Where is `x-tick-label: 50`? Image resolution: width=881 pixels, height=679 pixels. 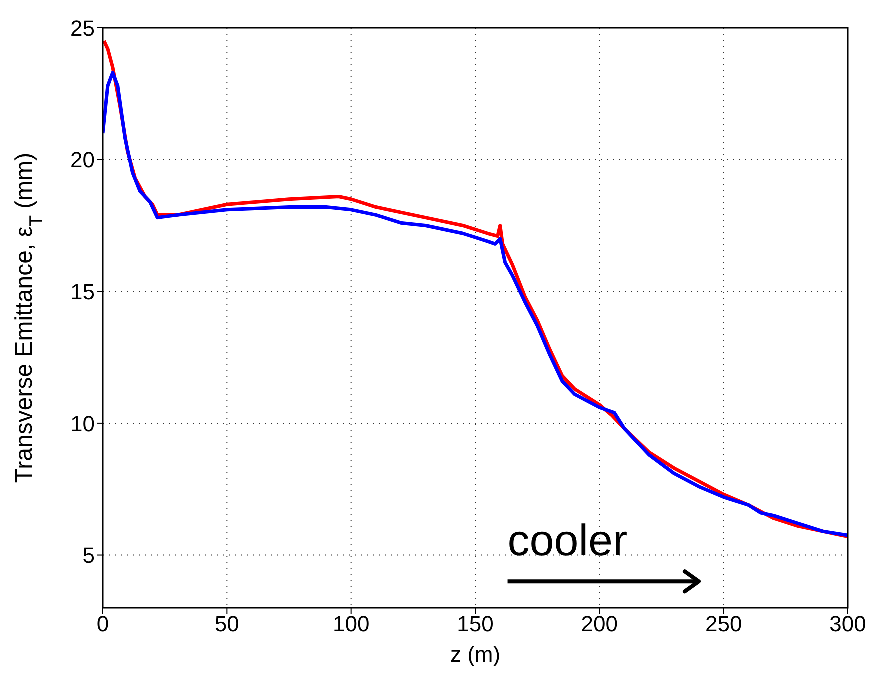 x-tick-label: 50 is located at coordinates (227, 624).